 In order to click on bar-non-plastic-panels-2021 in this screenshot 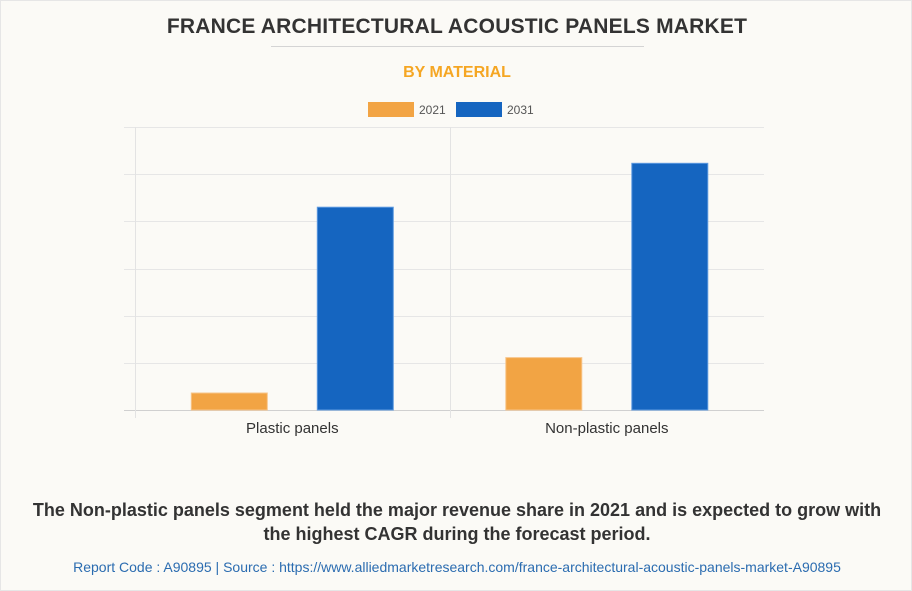, I will do `click(544, 384)`.